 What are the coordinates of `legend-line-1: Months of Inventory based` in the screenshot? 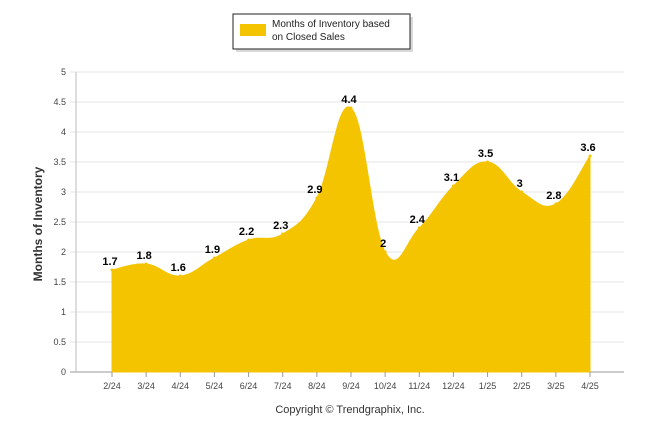 It's located at (331, 24).